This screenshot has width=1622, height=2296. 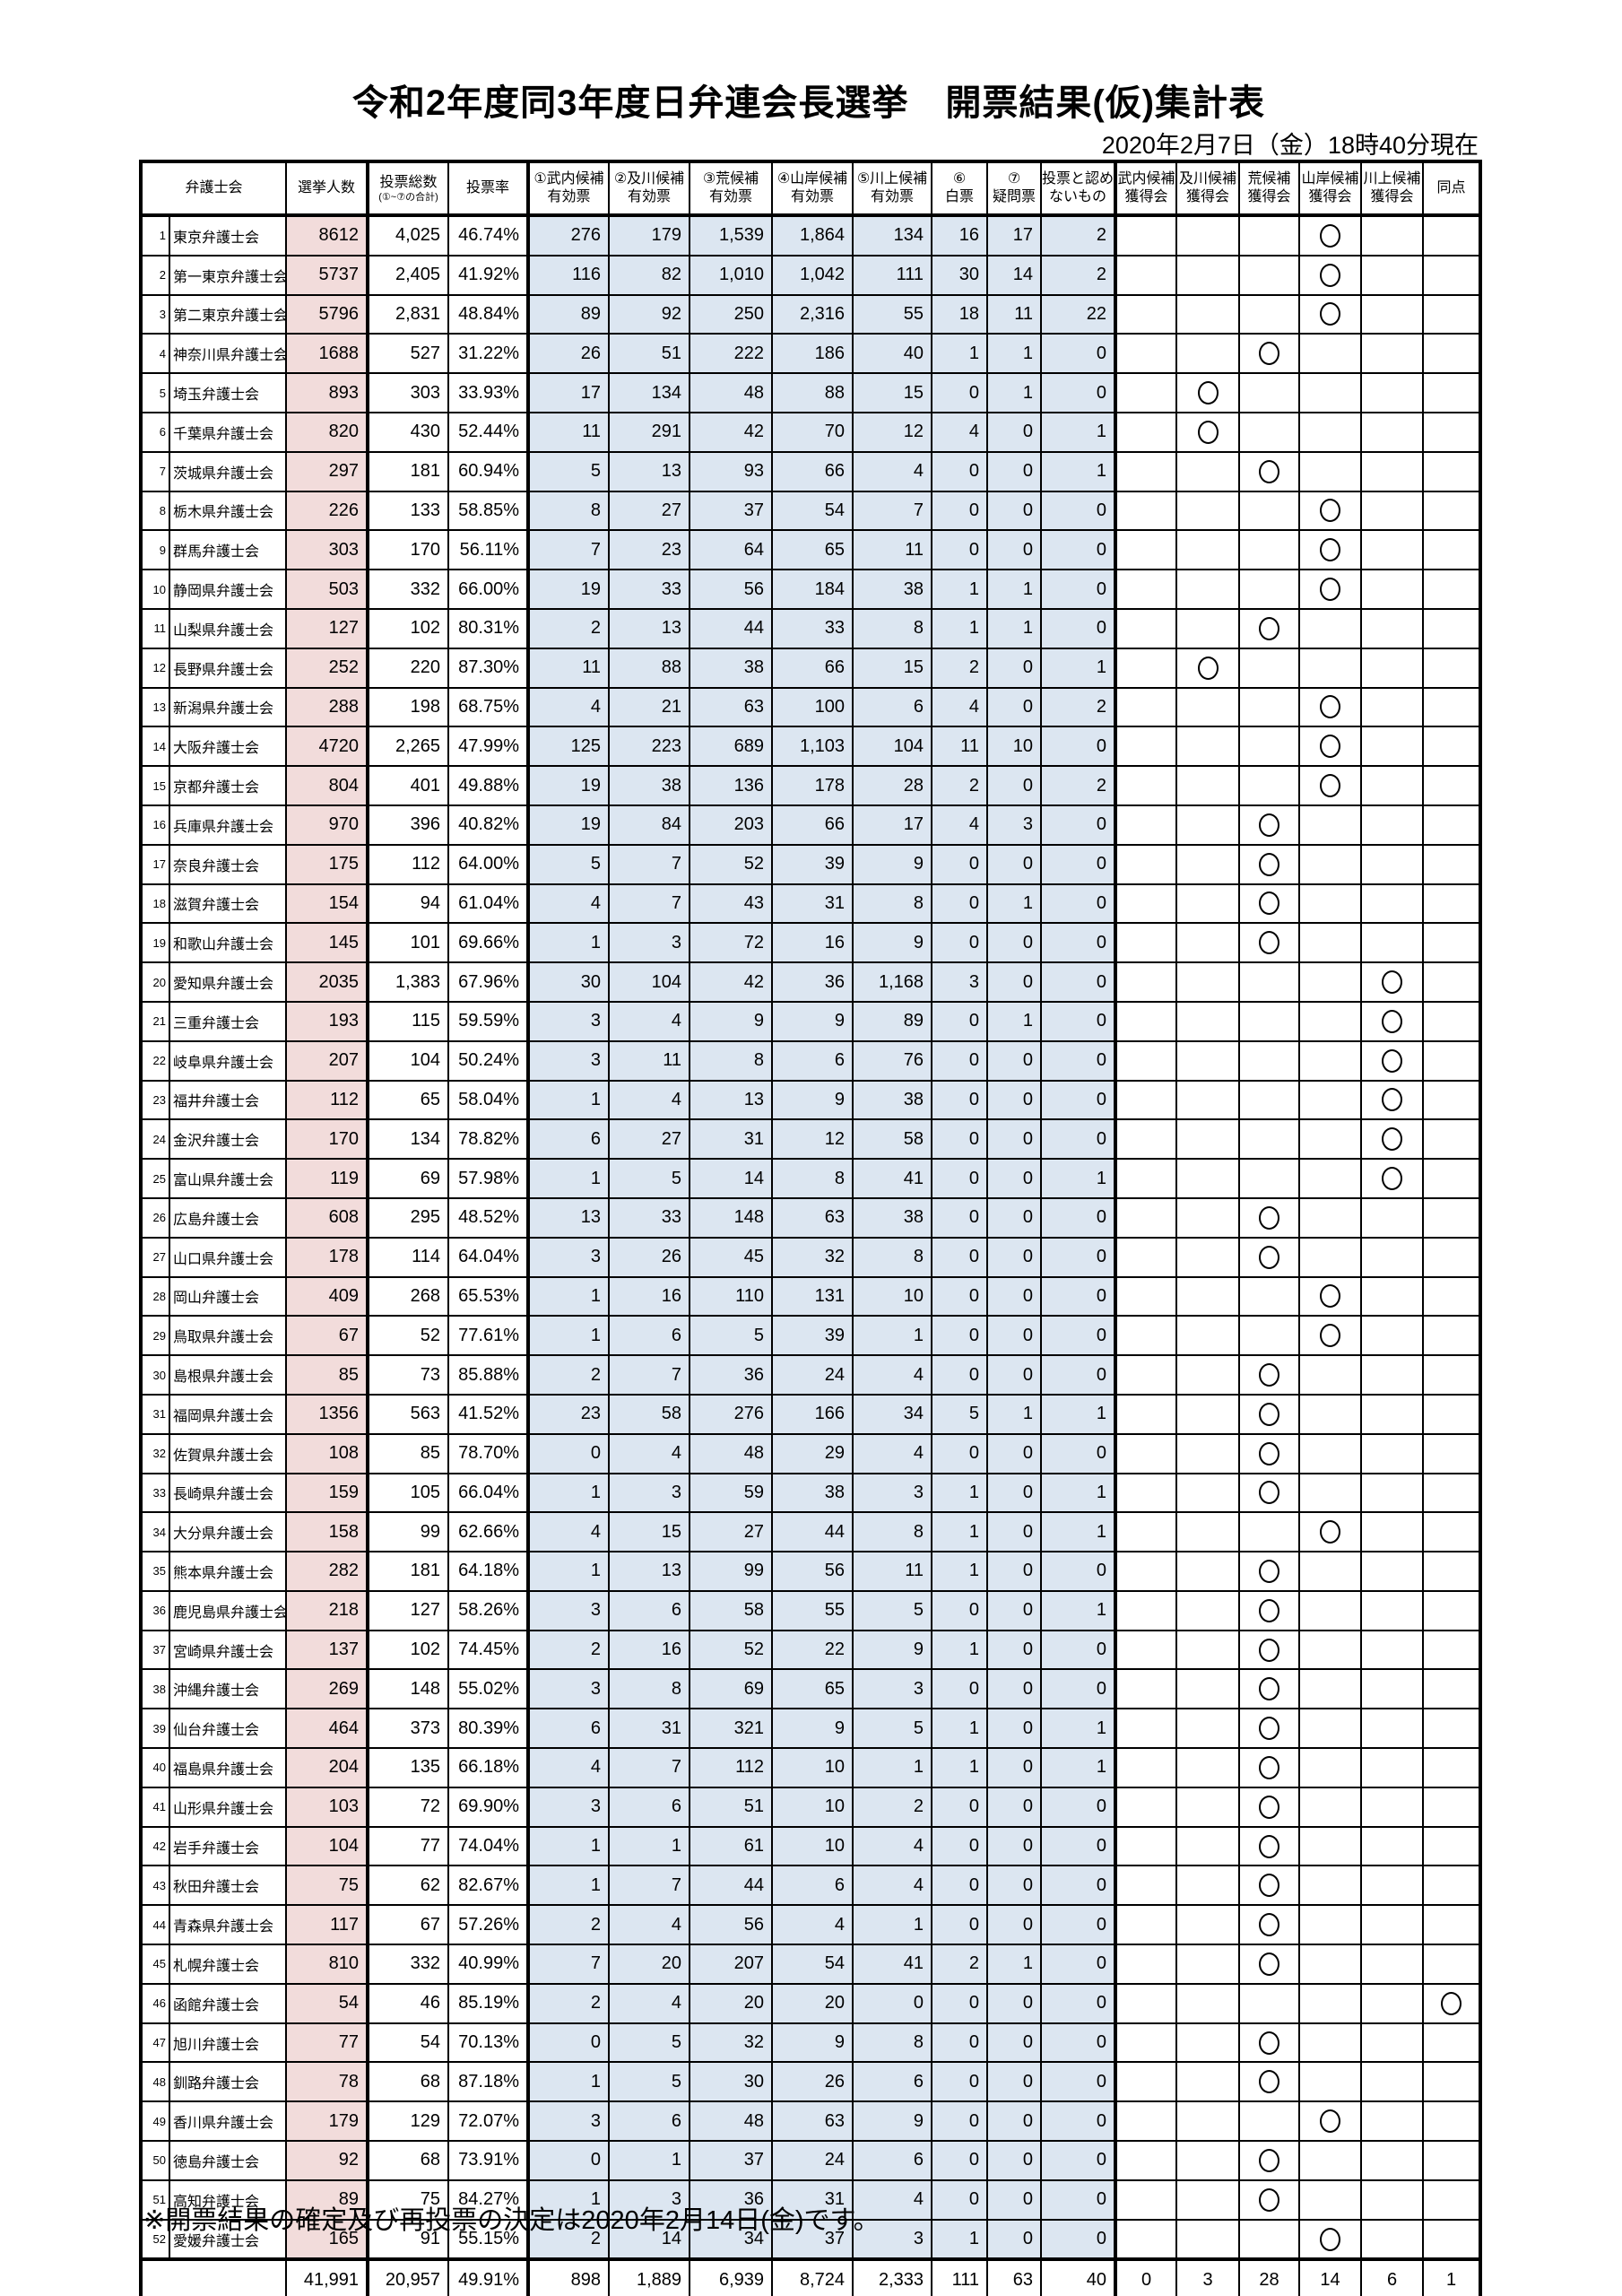 I want to click on electors-cell: 804, so click(x=327, y=785).